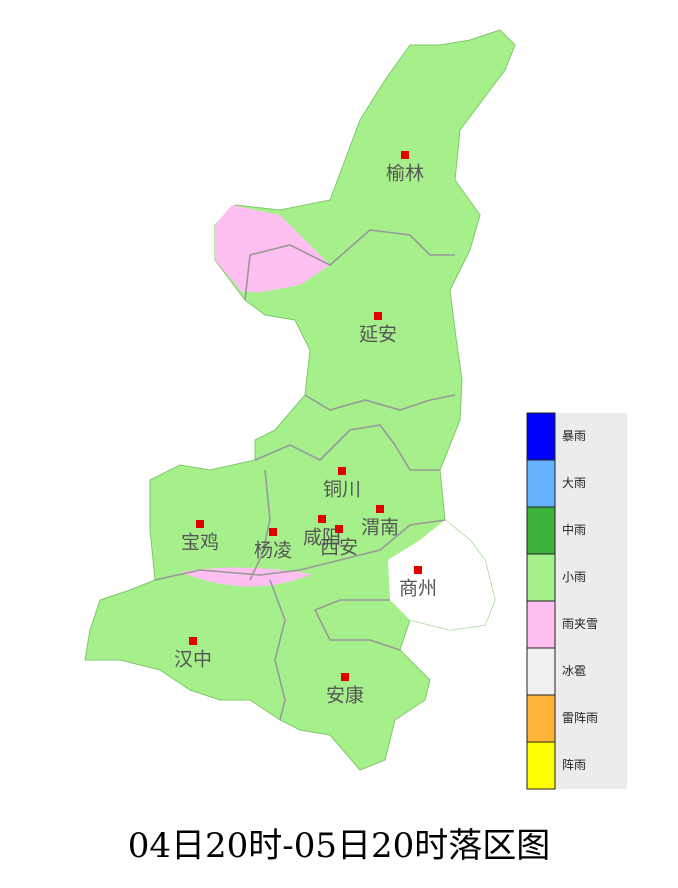 This screenshot has width=678, height=888. I want to click on city-label: 渭南, so click(380, 528).